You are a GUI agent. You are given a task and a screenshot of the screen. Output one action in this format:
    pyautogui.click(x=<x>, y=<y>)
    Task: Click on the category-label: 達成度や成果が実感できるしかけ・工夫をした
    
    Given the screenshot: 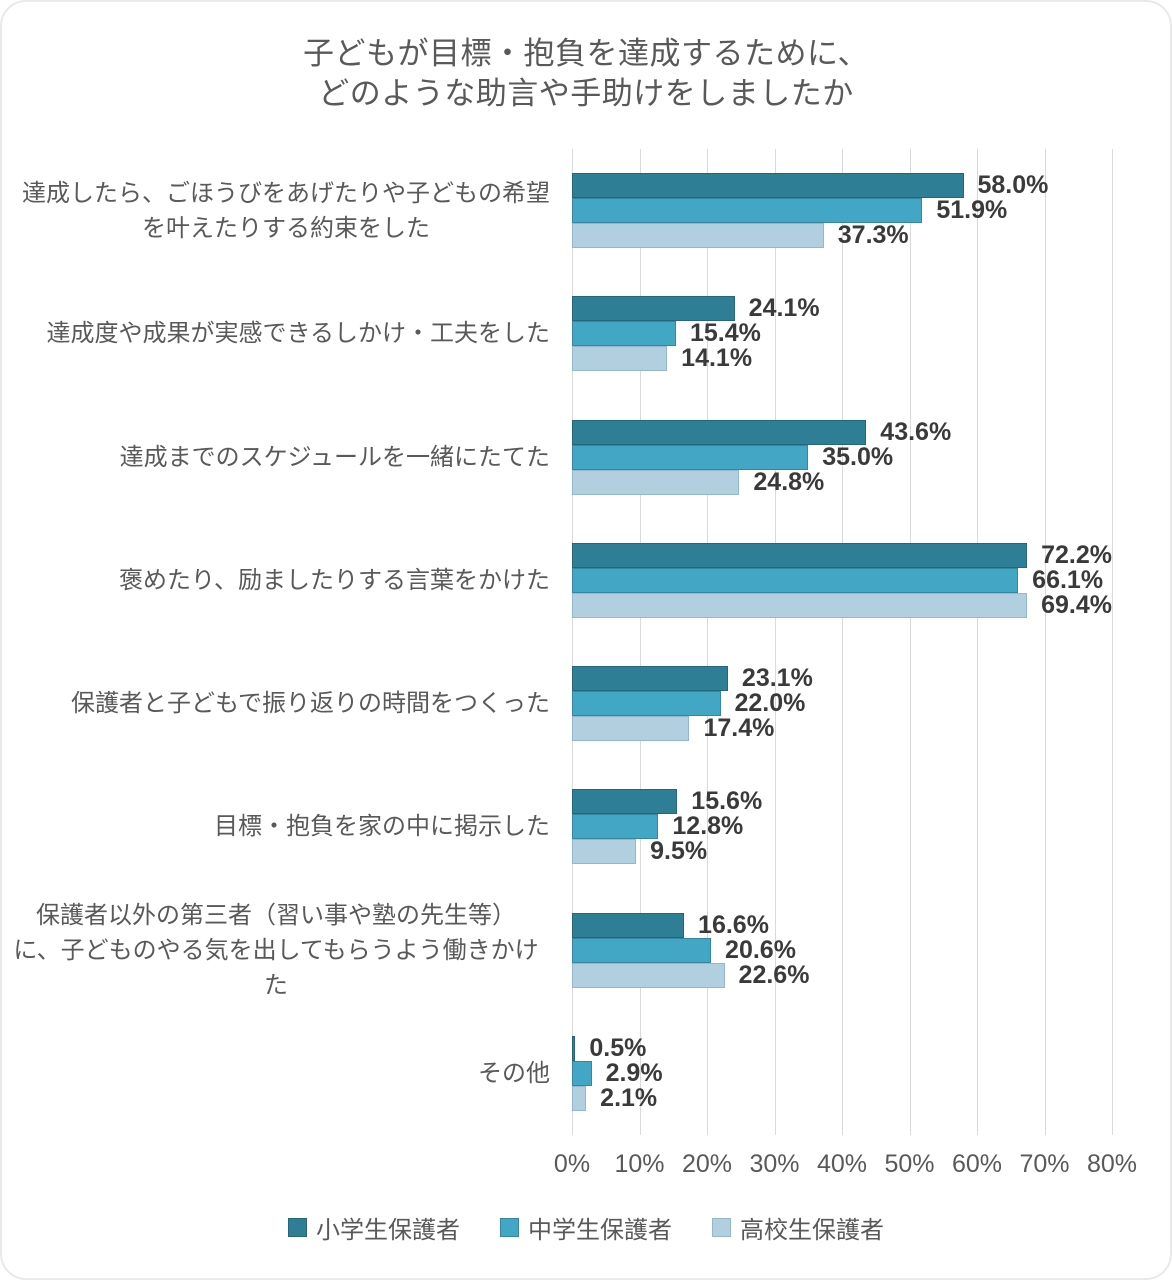 What is the action you would take?
    pyautogui.click(x=276, y=333)
    